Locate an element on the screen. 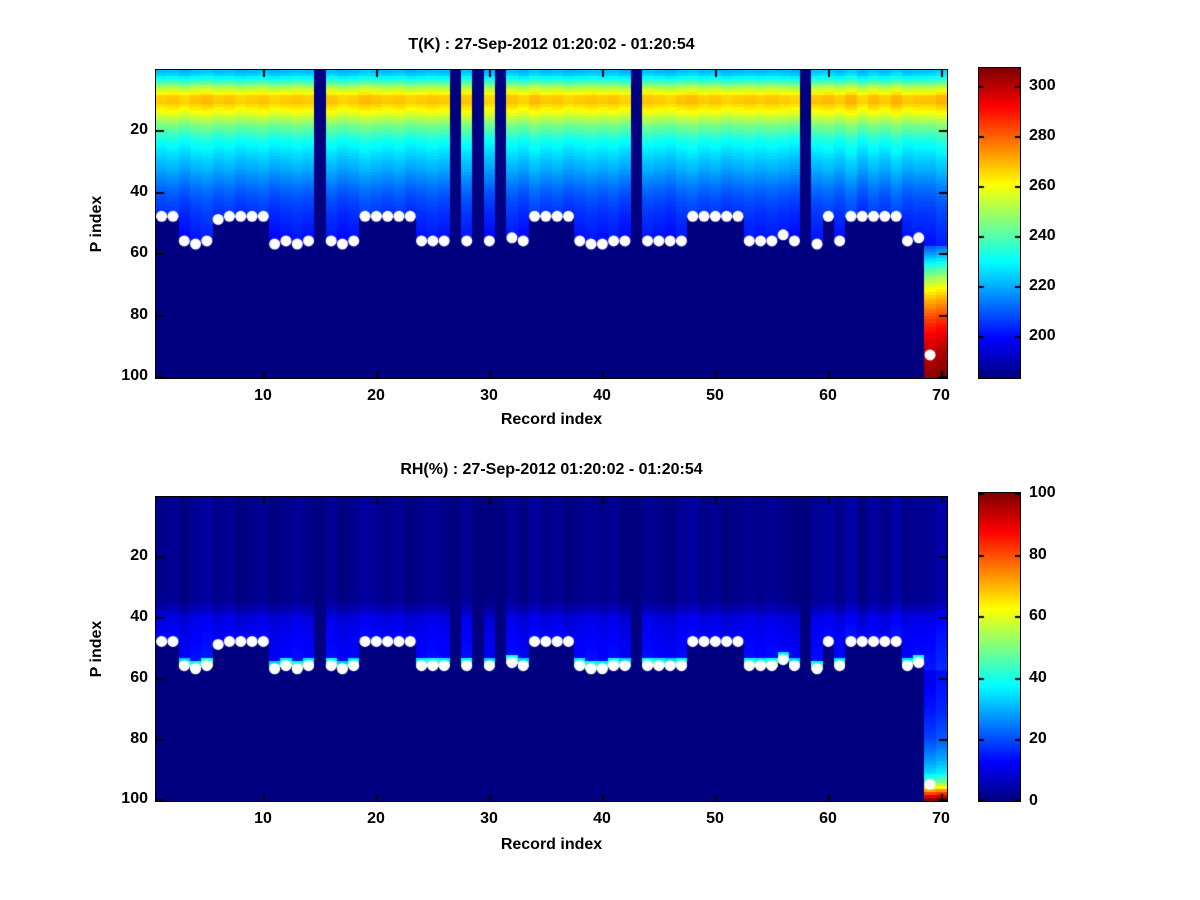 The height and width of the screenshot is (900, 1200). colorbar-tick-label: 100 is located at coordinates (1042, 492).